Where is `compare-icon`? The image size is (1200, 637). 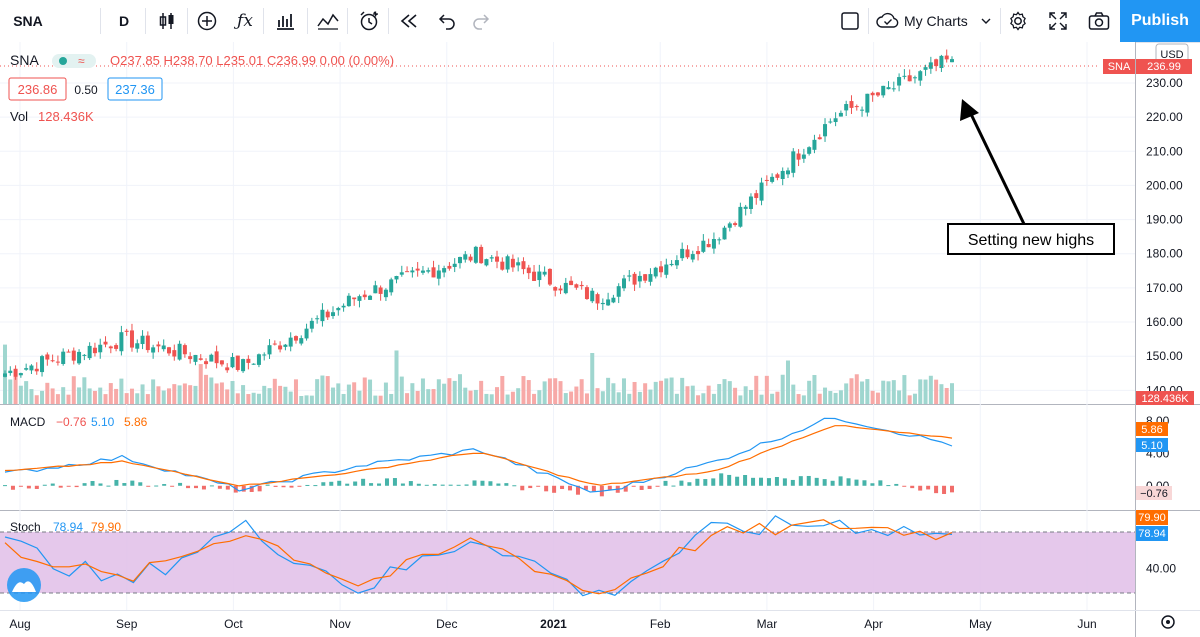 compare-icon is located at coordinates (328, 21).